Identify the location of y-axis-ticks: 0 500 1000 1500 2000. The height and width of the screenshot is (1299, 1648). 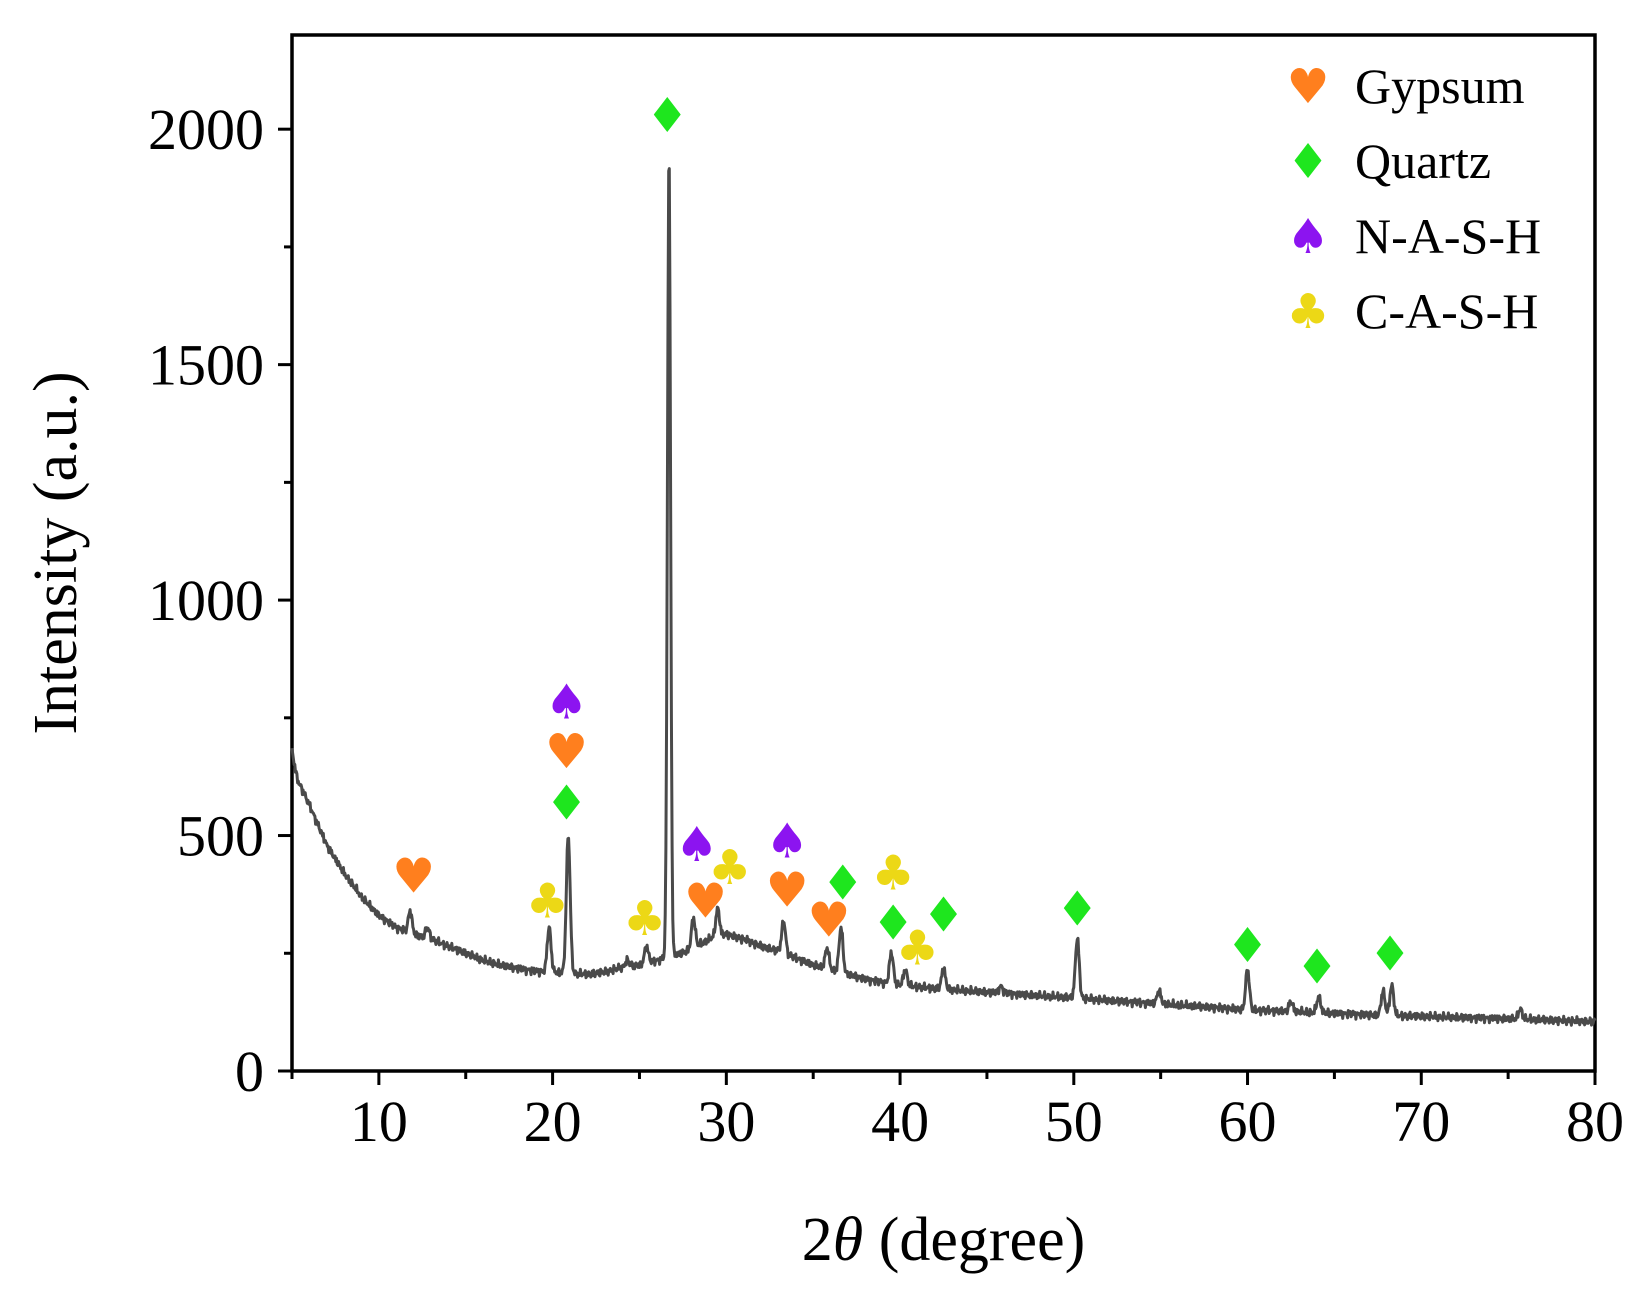
(220, 600).